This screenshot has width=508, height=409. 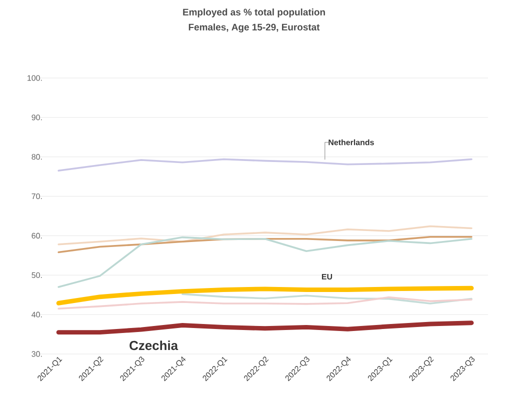 I want to click on chart-subtitle: Females, Age 15-29, Eurostat, so click(x=254, y=28).